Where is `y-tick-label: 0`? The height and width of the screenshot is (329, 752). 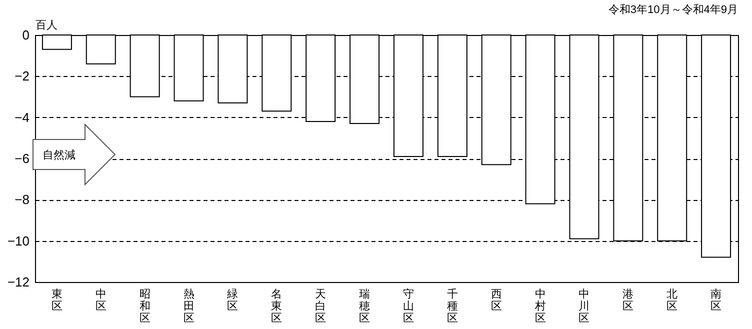
y-tick-label: 0 is located at coordinates (26, 35).